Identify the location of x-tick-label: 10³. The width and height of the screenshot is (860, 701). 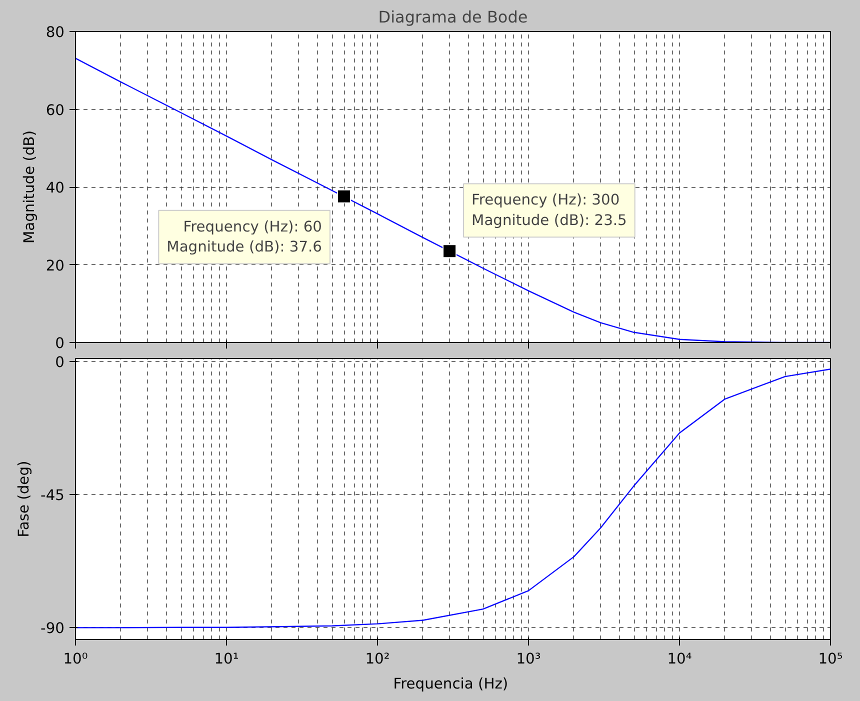
(528, 659).